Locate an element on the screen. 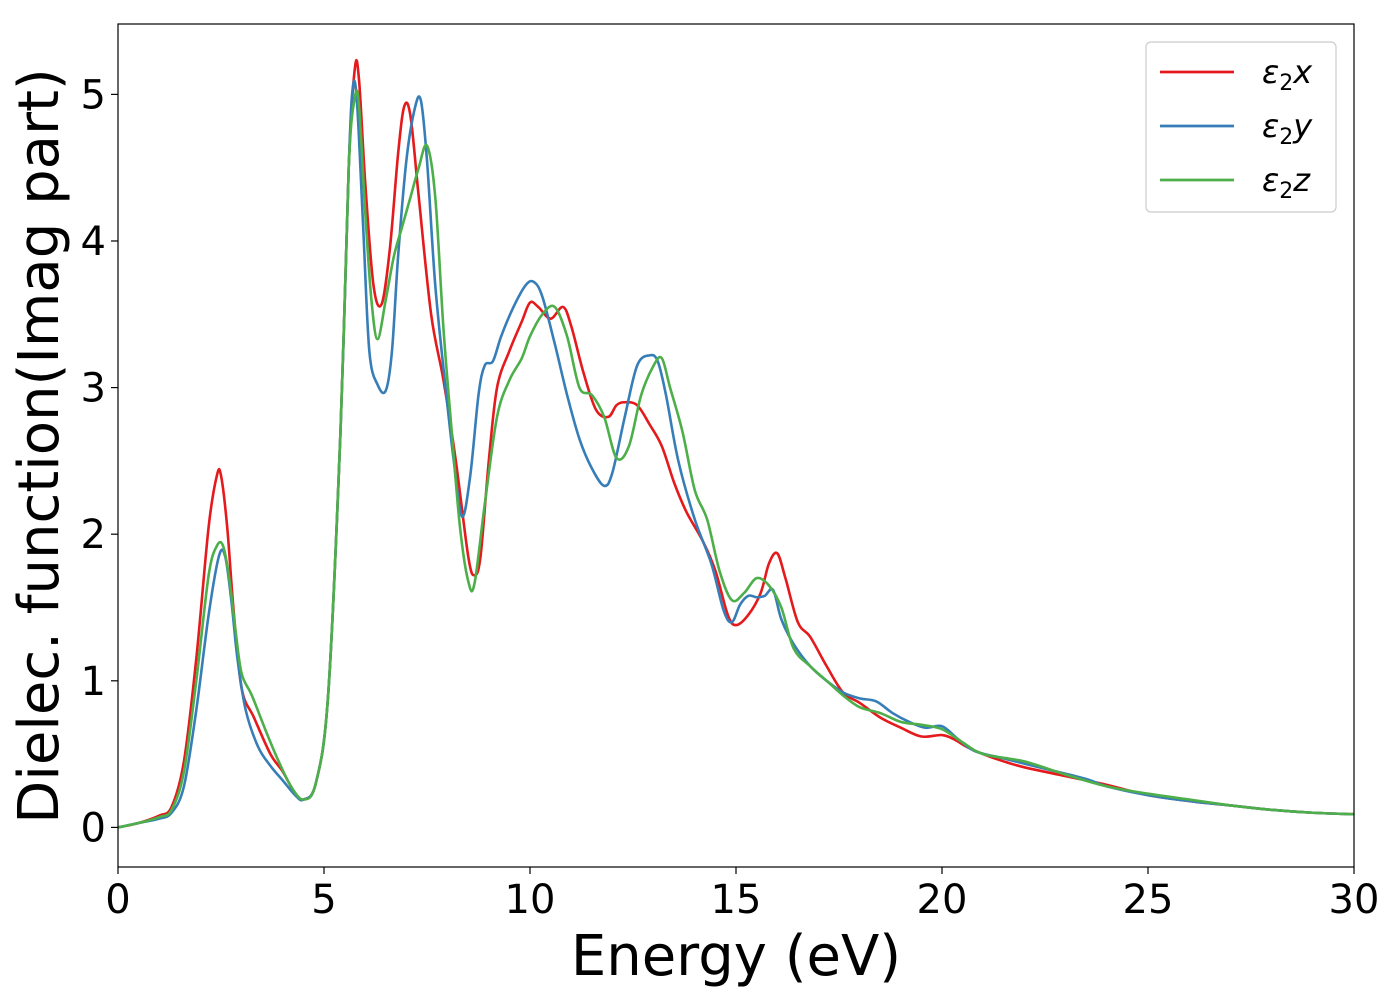  x-axis-ticks: 0 5 10 15 20 25 30 is located at coordinates (742, 895).